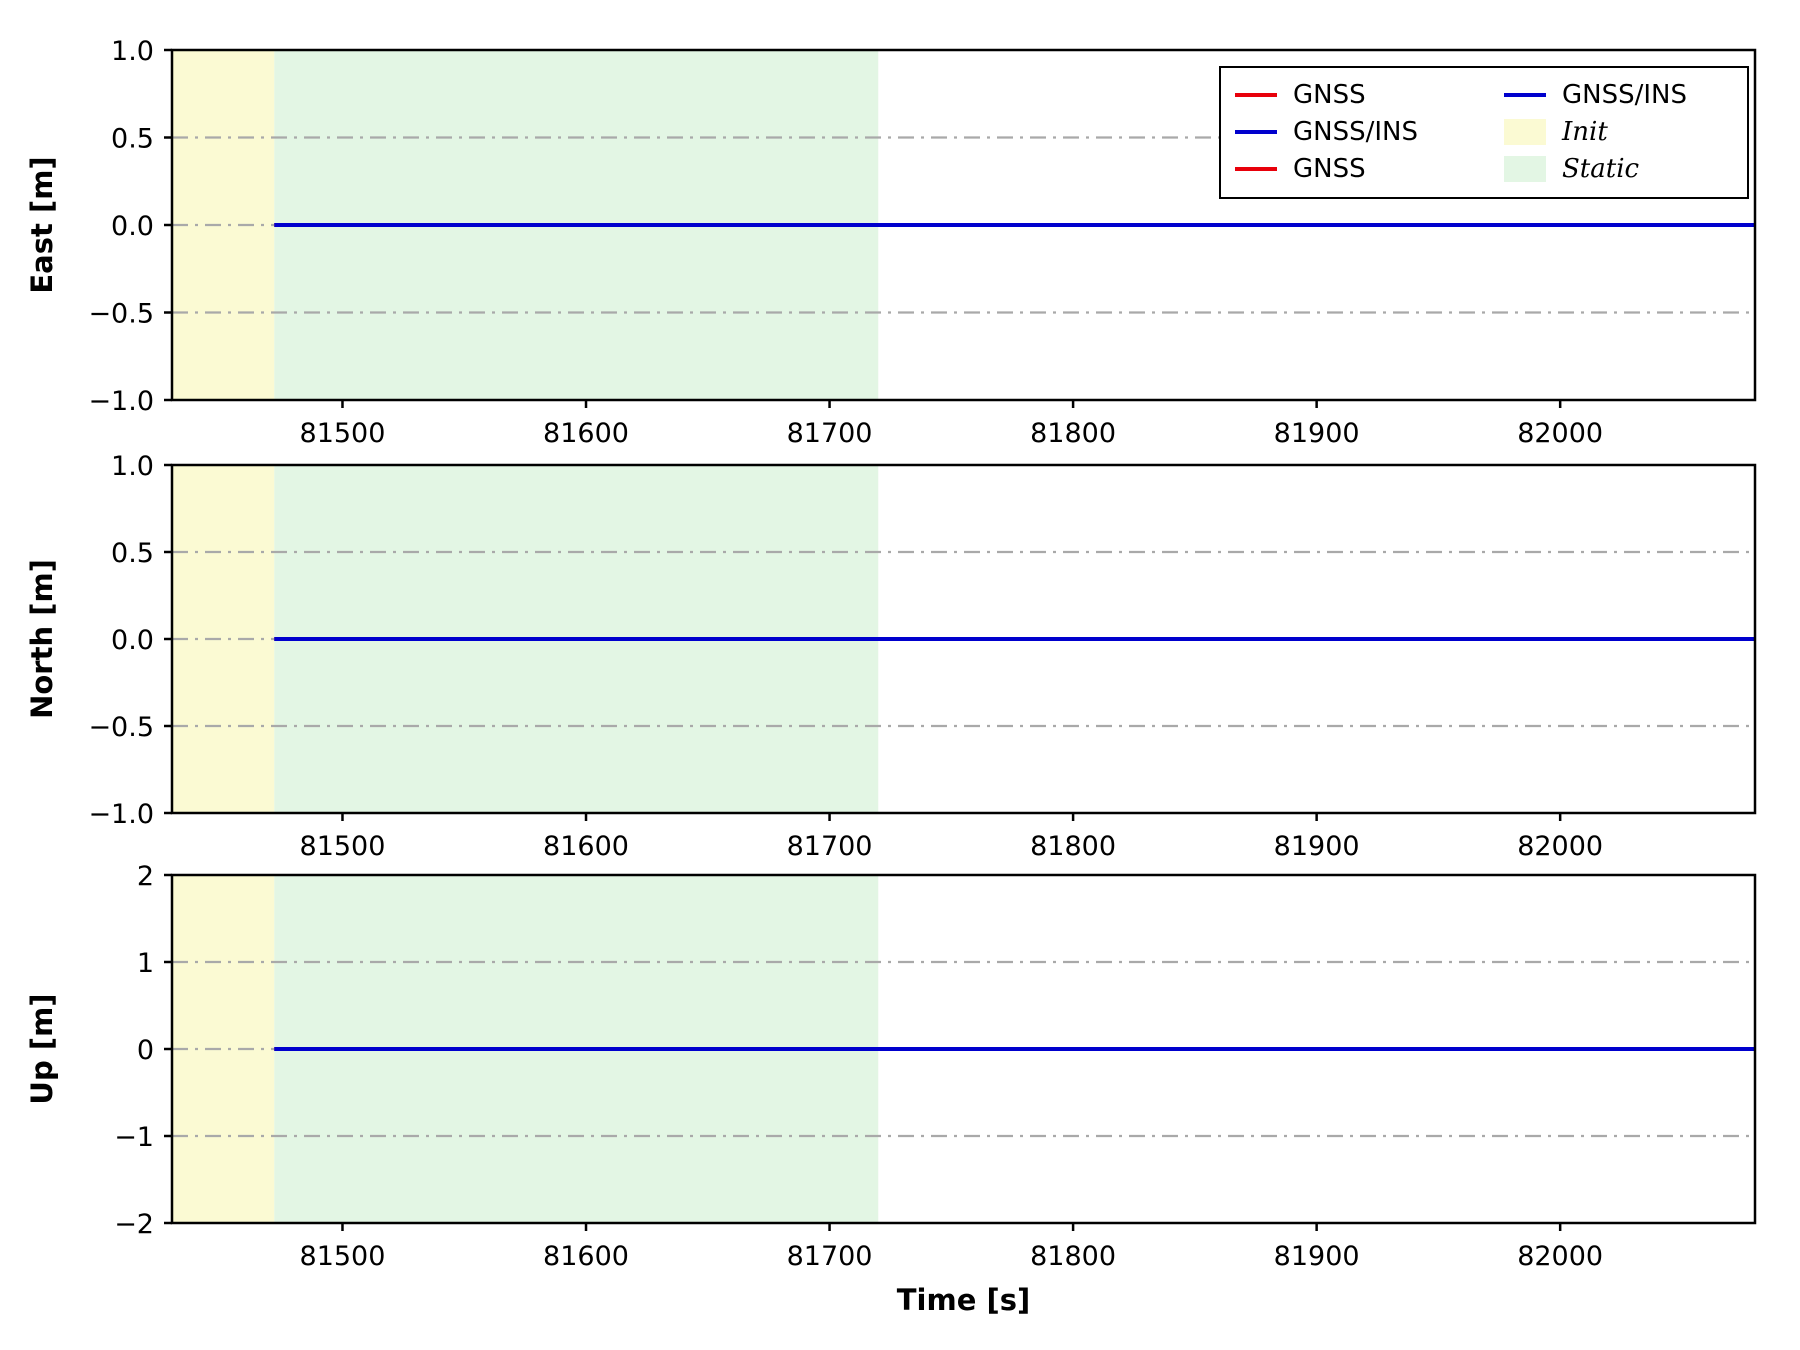  I want to click on y-axis-label: East [m], so click(42, 224).